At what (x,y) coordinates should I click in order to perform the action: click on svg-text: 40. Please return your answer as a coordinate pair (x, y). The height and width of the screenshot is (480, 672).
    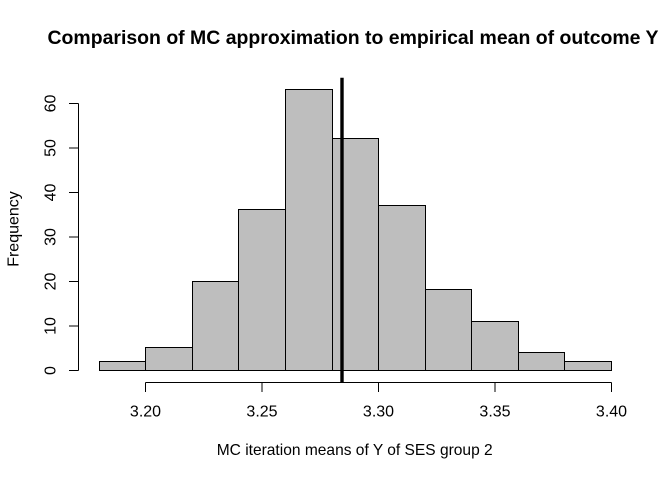
    Looking at the image, I should click on (51, 193).